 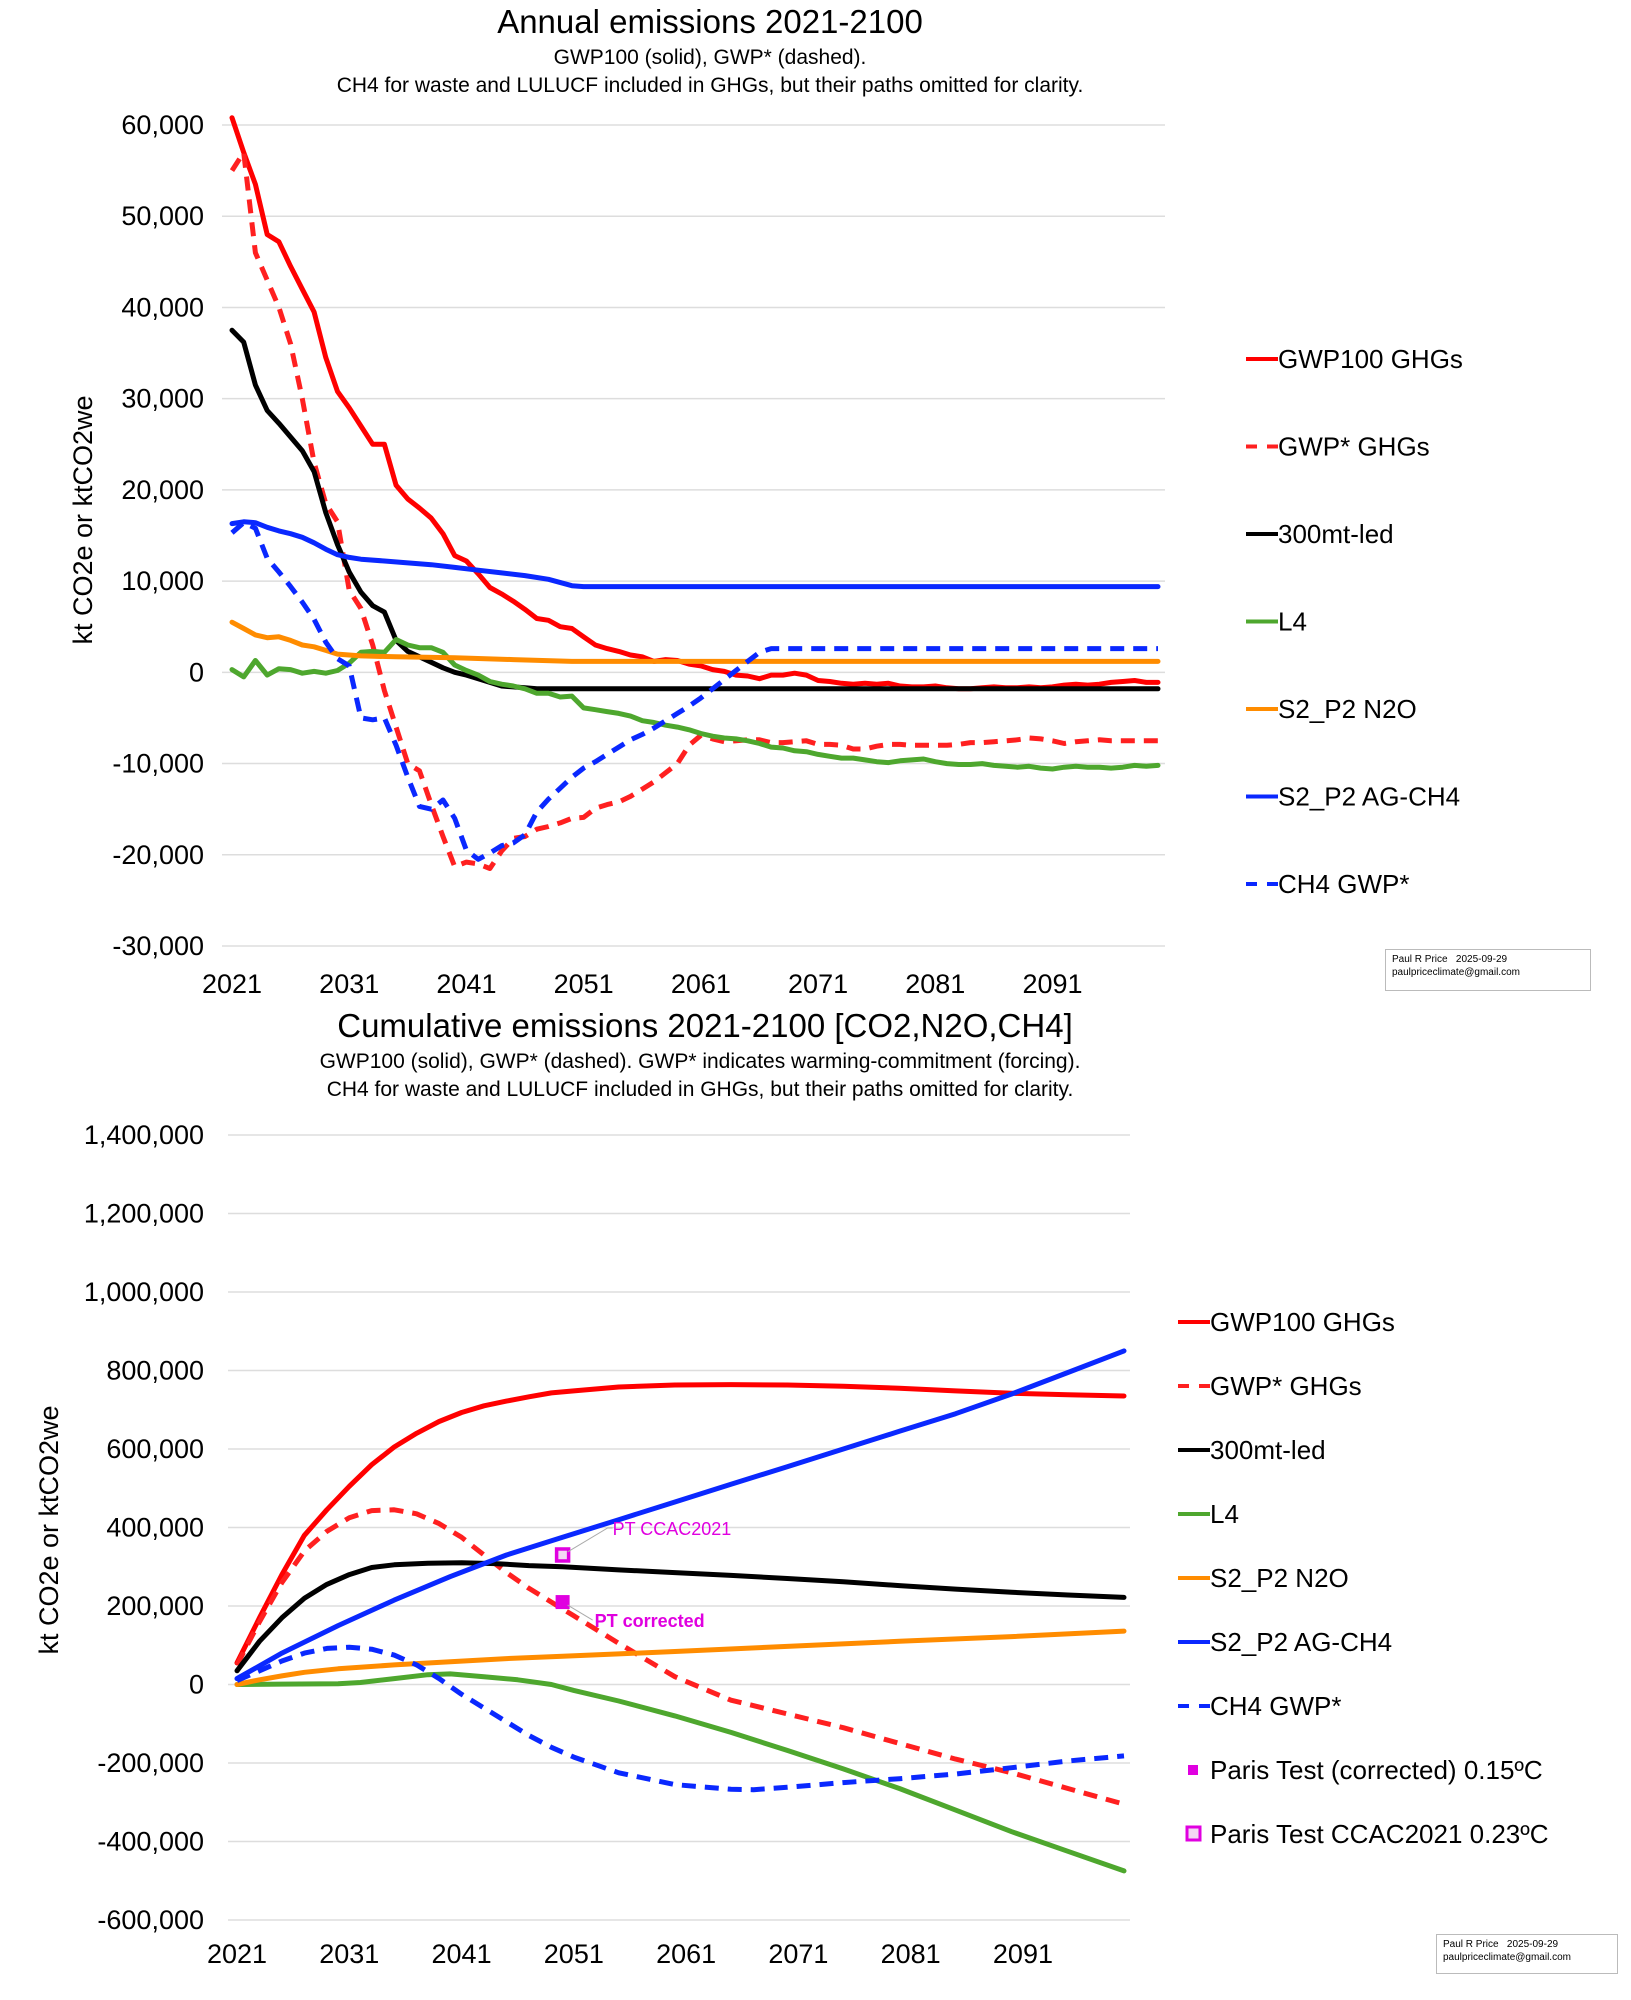 I want to click on series-line-s2-p2-ag-ch4, so click(x=695, y=554).